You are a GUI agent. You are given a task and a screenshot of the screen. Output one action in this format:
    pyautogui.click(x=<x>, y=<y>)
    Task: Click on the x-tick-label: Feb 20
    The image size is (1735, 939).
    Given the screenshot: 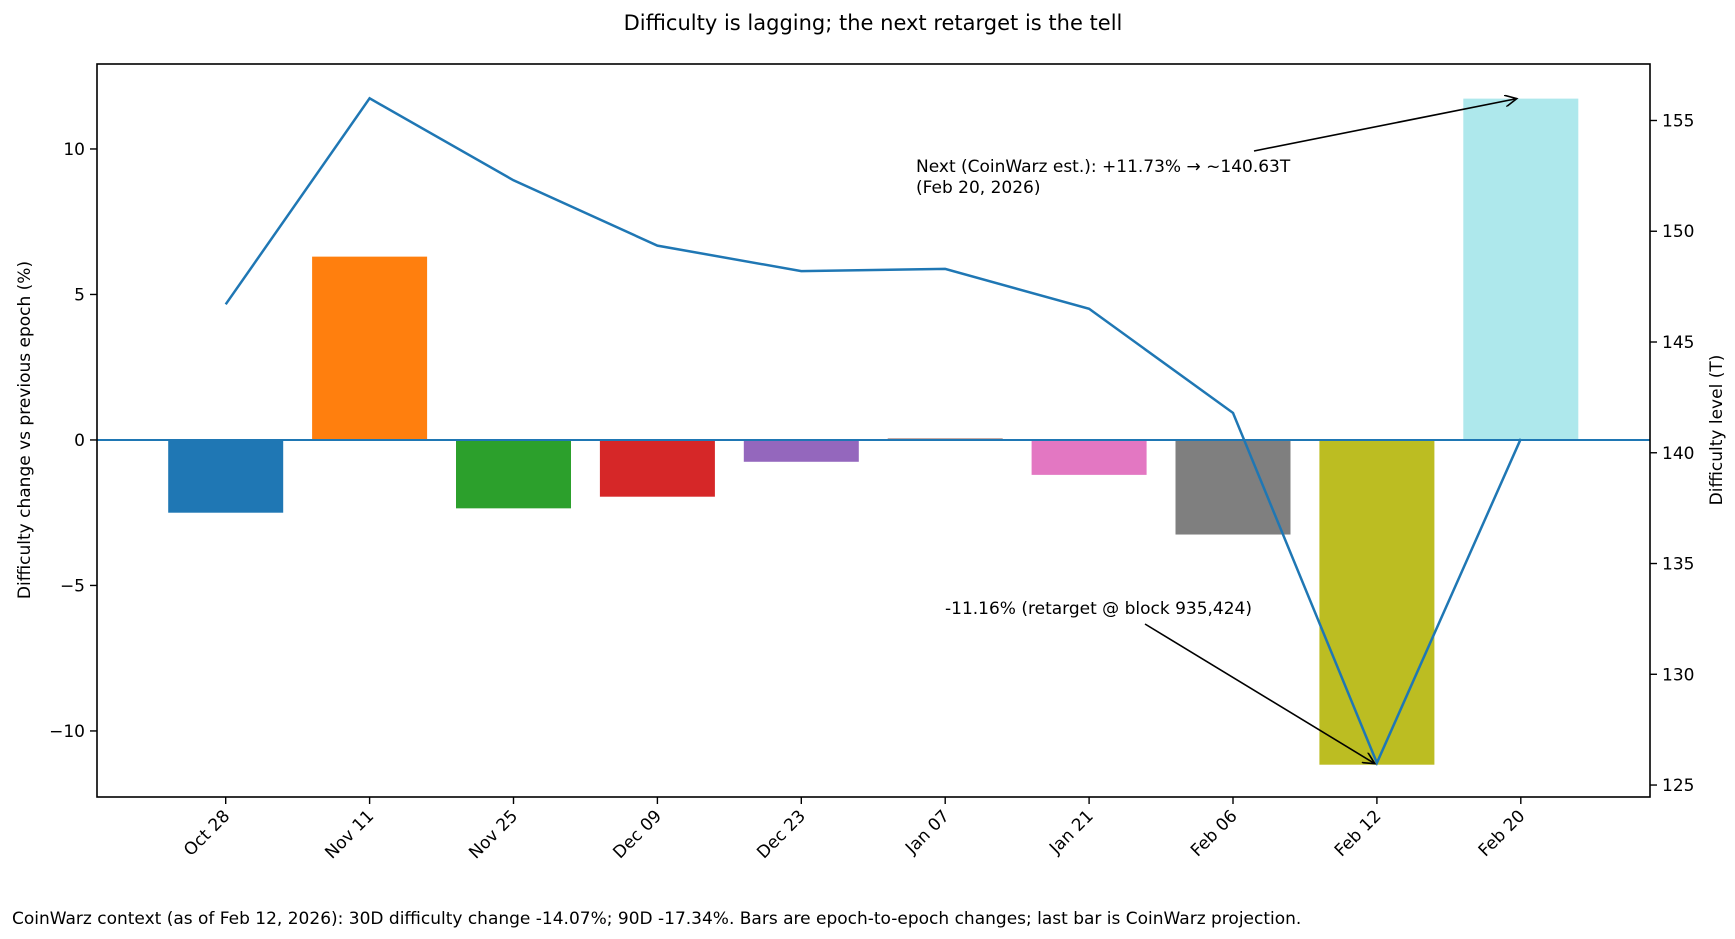 What is the action you would take?
    pyautogui.click(x=1502, y=833)
    